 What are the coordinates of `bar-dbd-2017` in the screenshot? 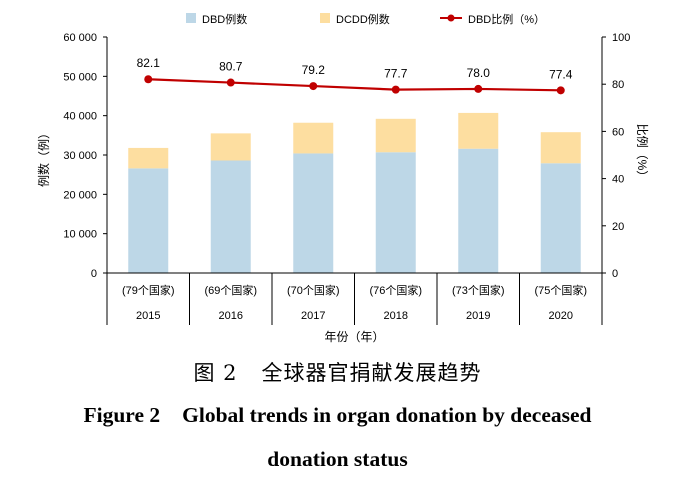 It's located at (313, 213).